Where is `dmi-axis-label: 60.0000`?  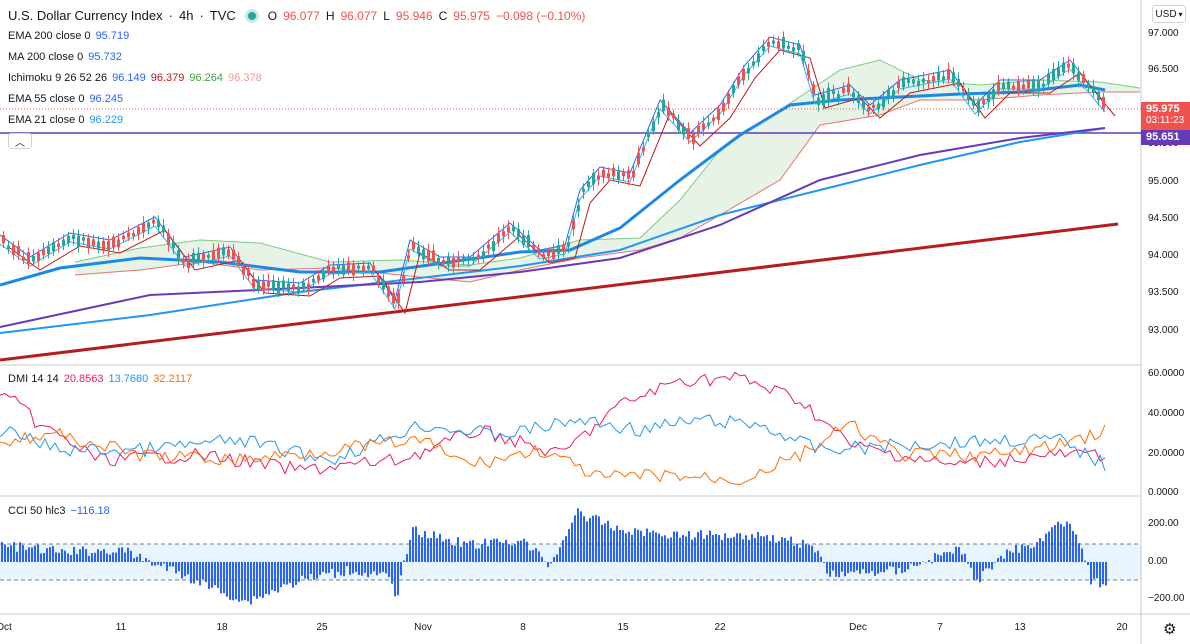 dmi-axis-label: 60.0000 is located at coordinates (1166, 373).